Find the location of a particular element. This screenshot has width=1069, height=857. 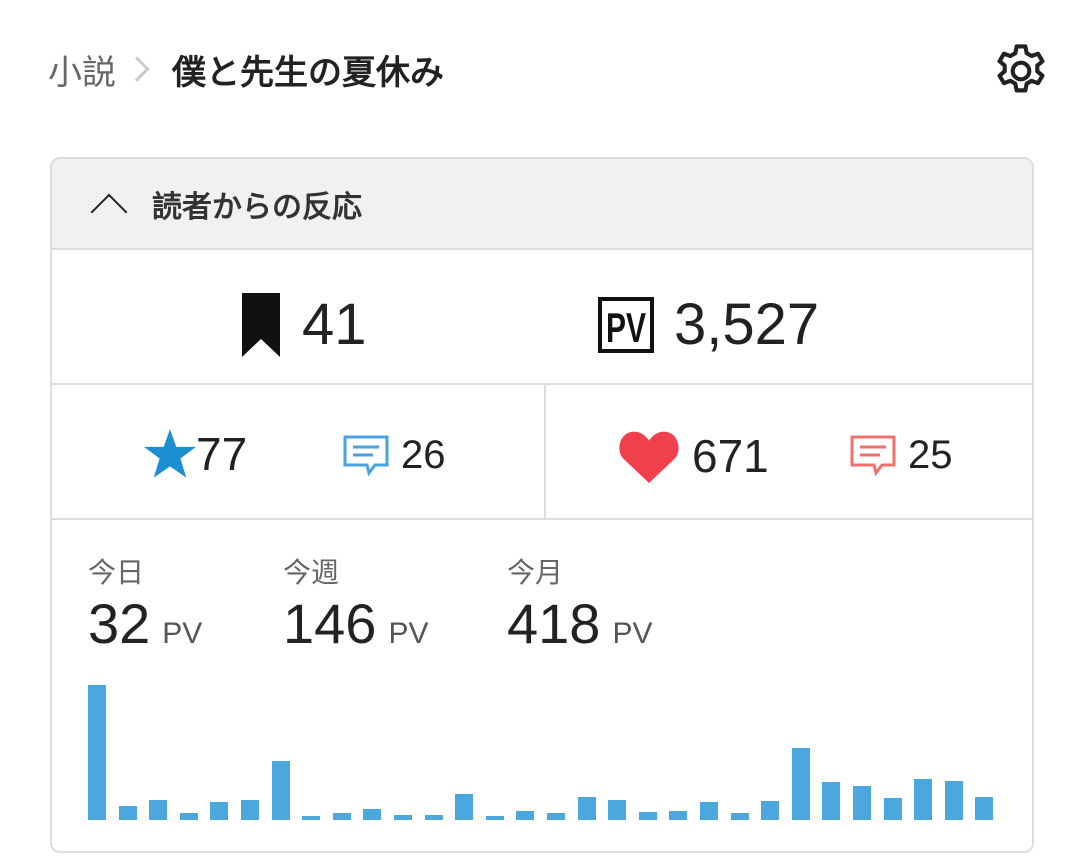

star-icon is located at coordinates (170, 453).